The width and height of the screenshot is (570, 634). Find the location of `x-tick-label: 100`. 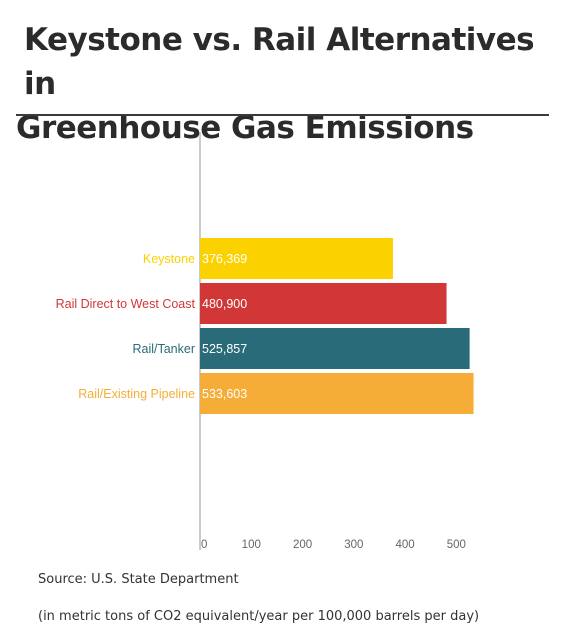

x-tick-label: 100 is located at coordinates (251, 545).